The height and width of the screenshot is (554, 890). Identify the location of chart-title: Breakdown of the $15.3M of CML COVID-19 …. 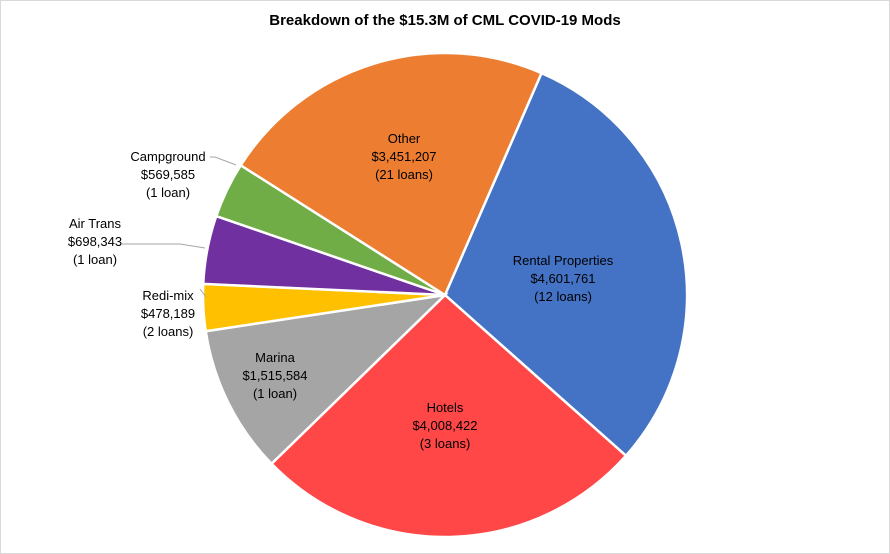
(445, 20).